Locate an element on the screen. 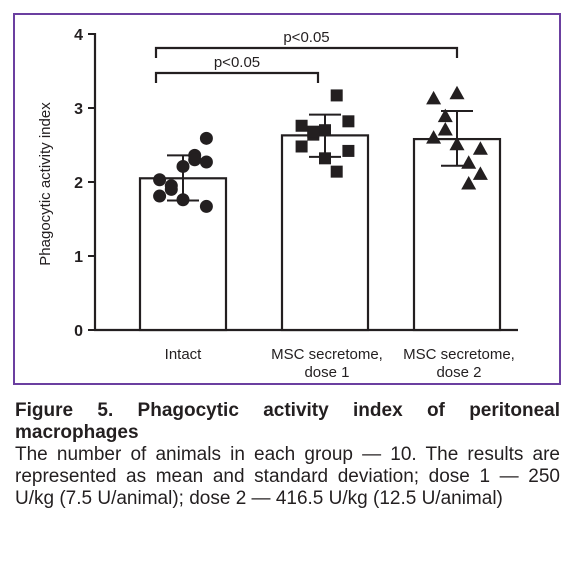 The width and height of the screenshot is (575, 565). y-tick-label: 4 is located at coordinates (78, 35).